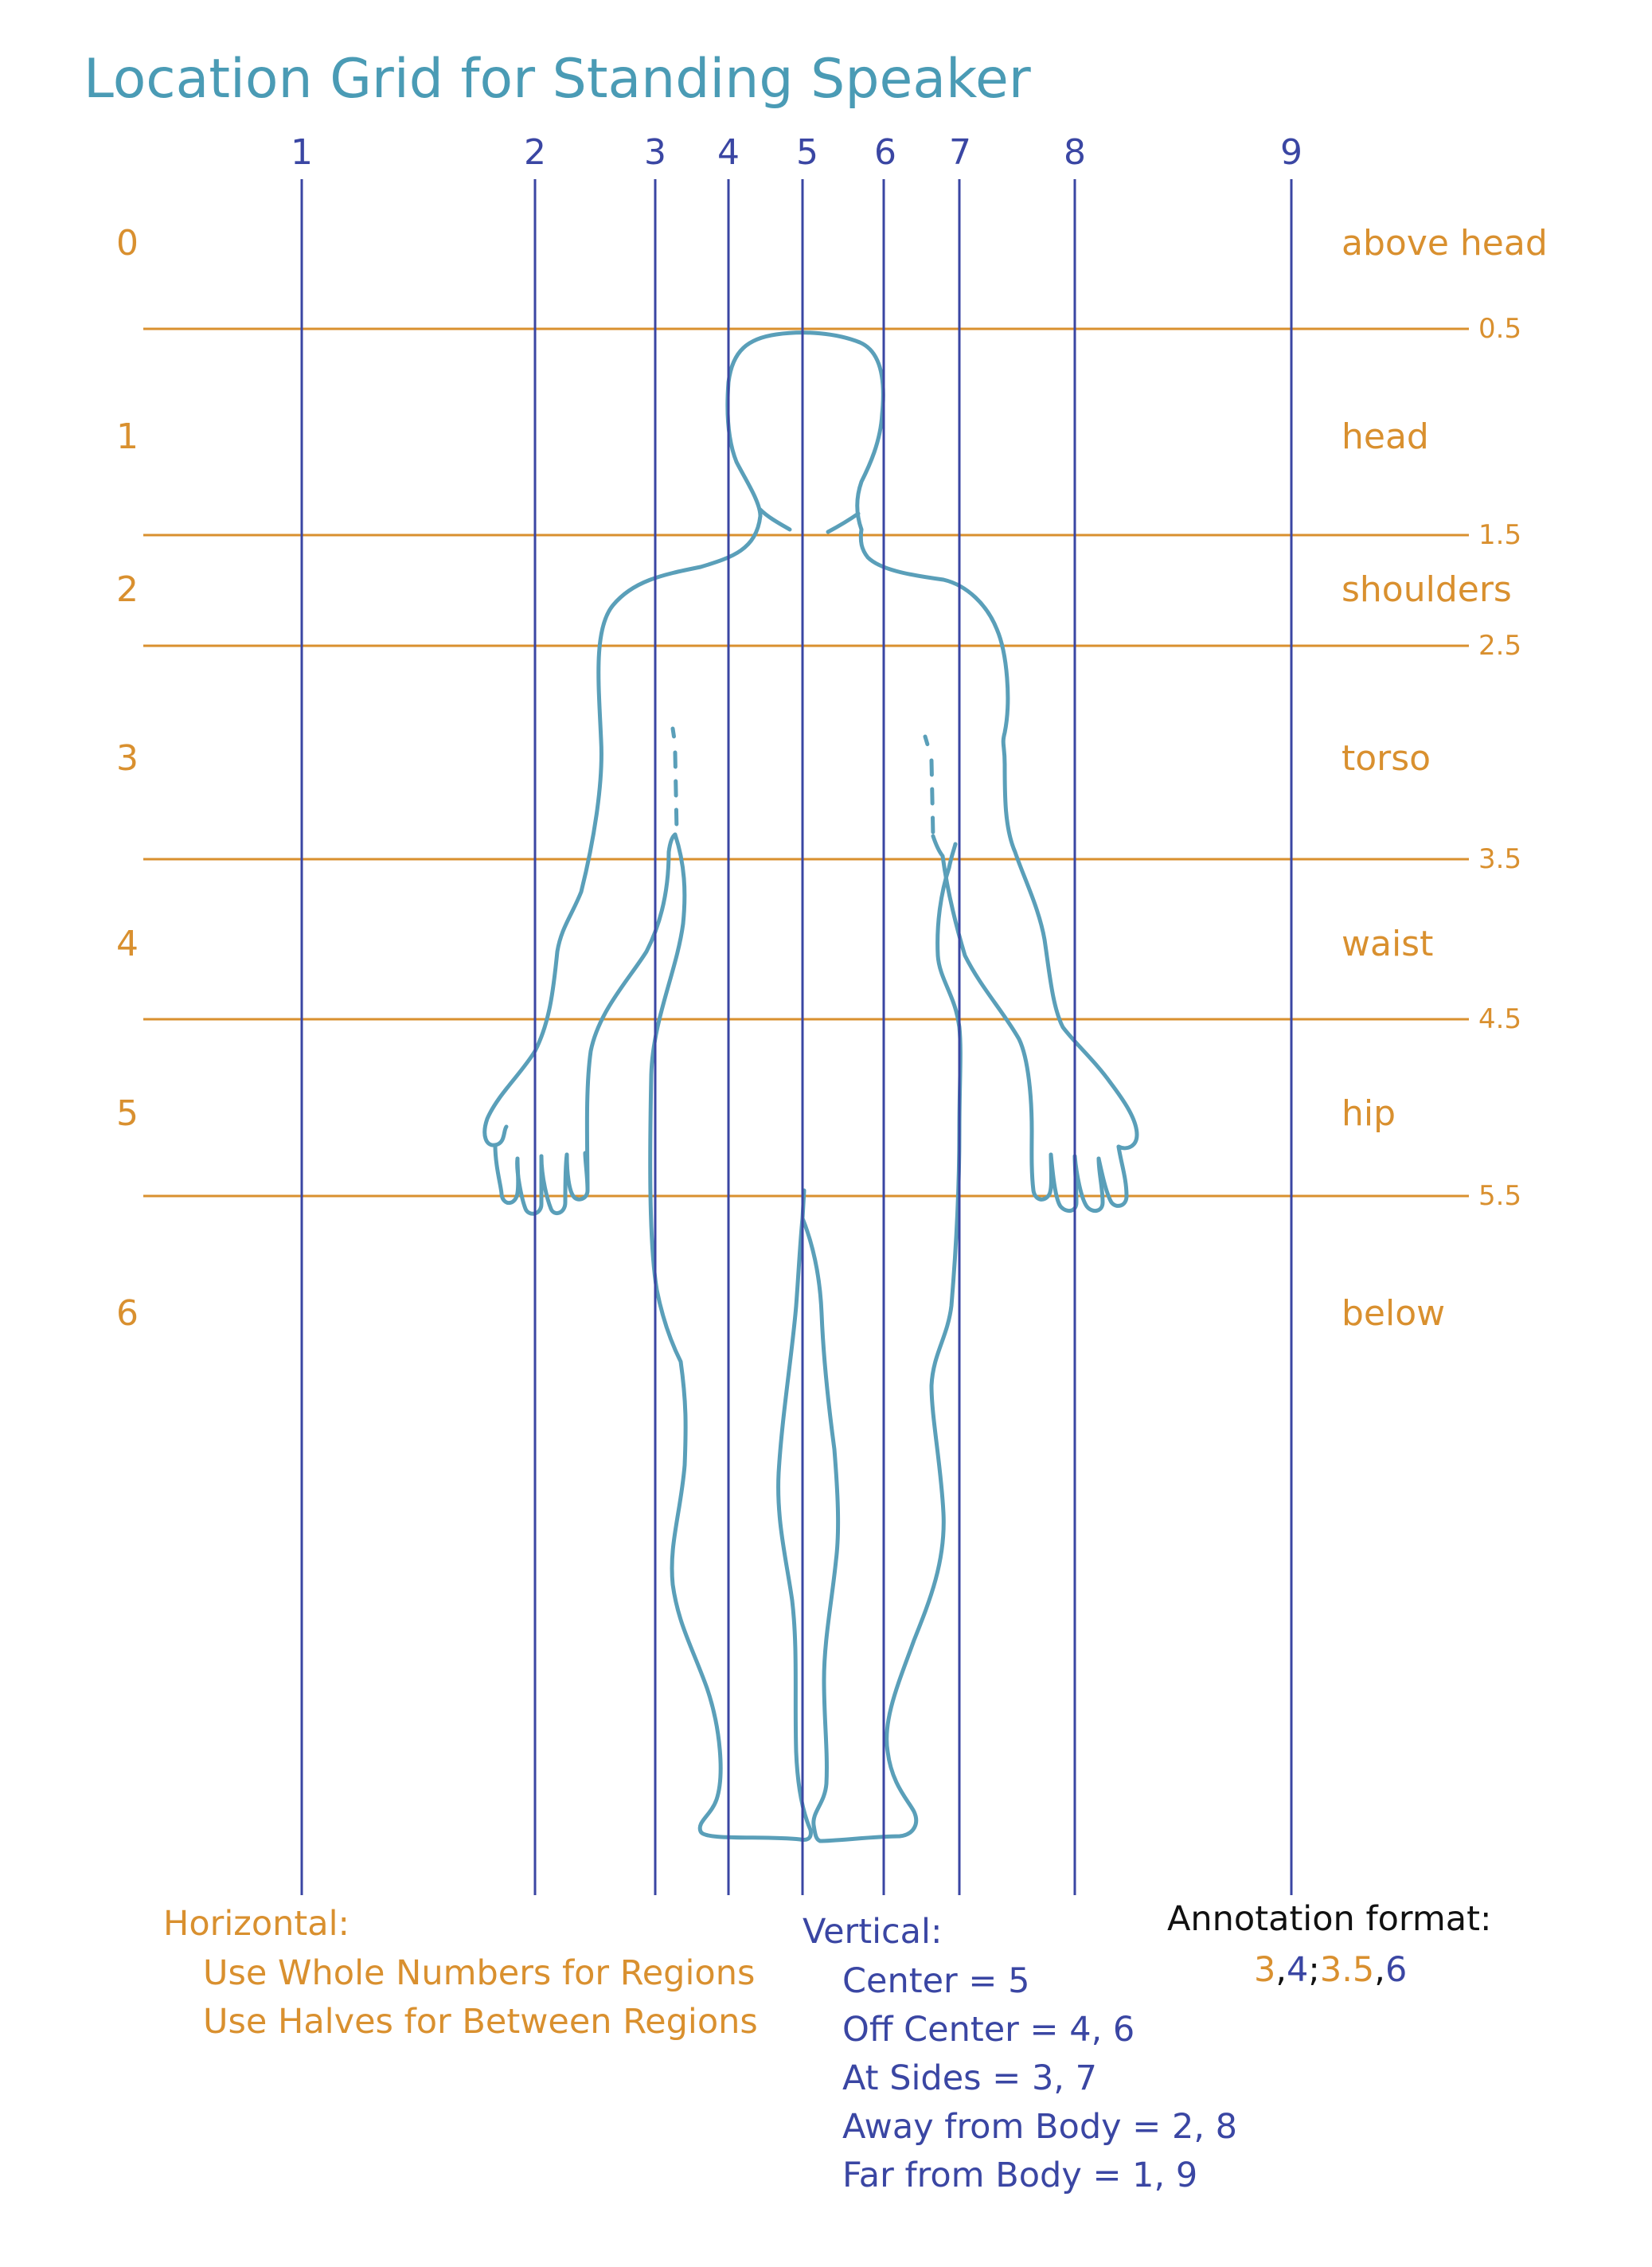  What do you see at coordinates (127, 589) in the screenshot?
I see `row-number: 2` at bounding box center [127, 589].